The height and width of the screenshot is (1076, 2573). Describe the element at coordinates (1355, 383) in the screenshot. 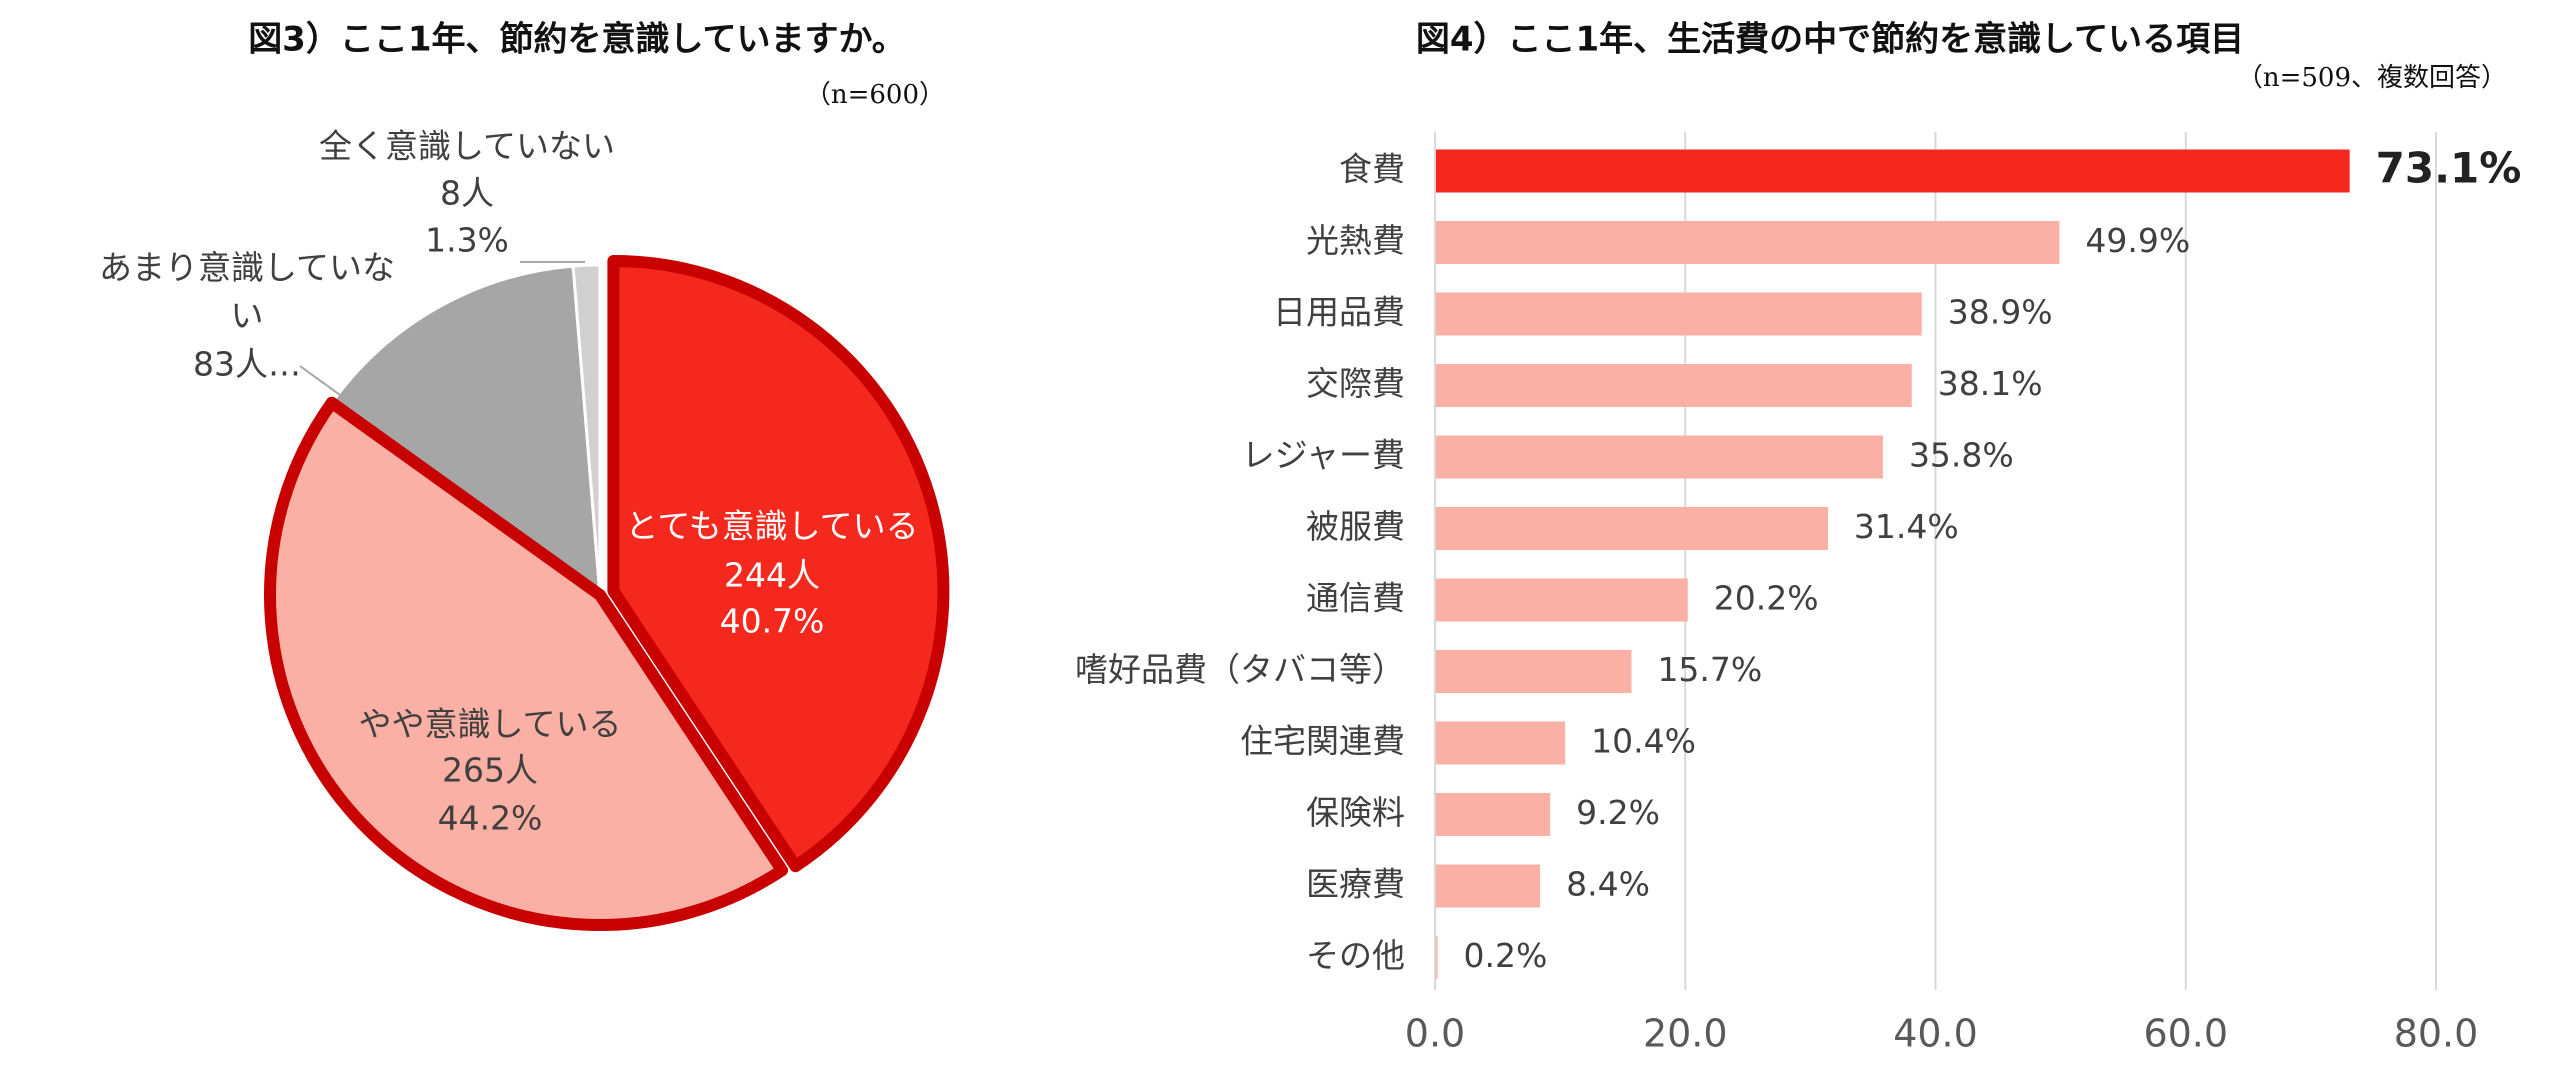

I see `y-tick-label: 交際費` at that location.